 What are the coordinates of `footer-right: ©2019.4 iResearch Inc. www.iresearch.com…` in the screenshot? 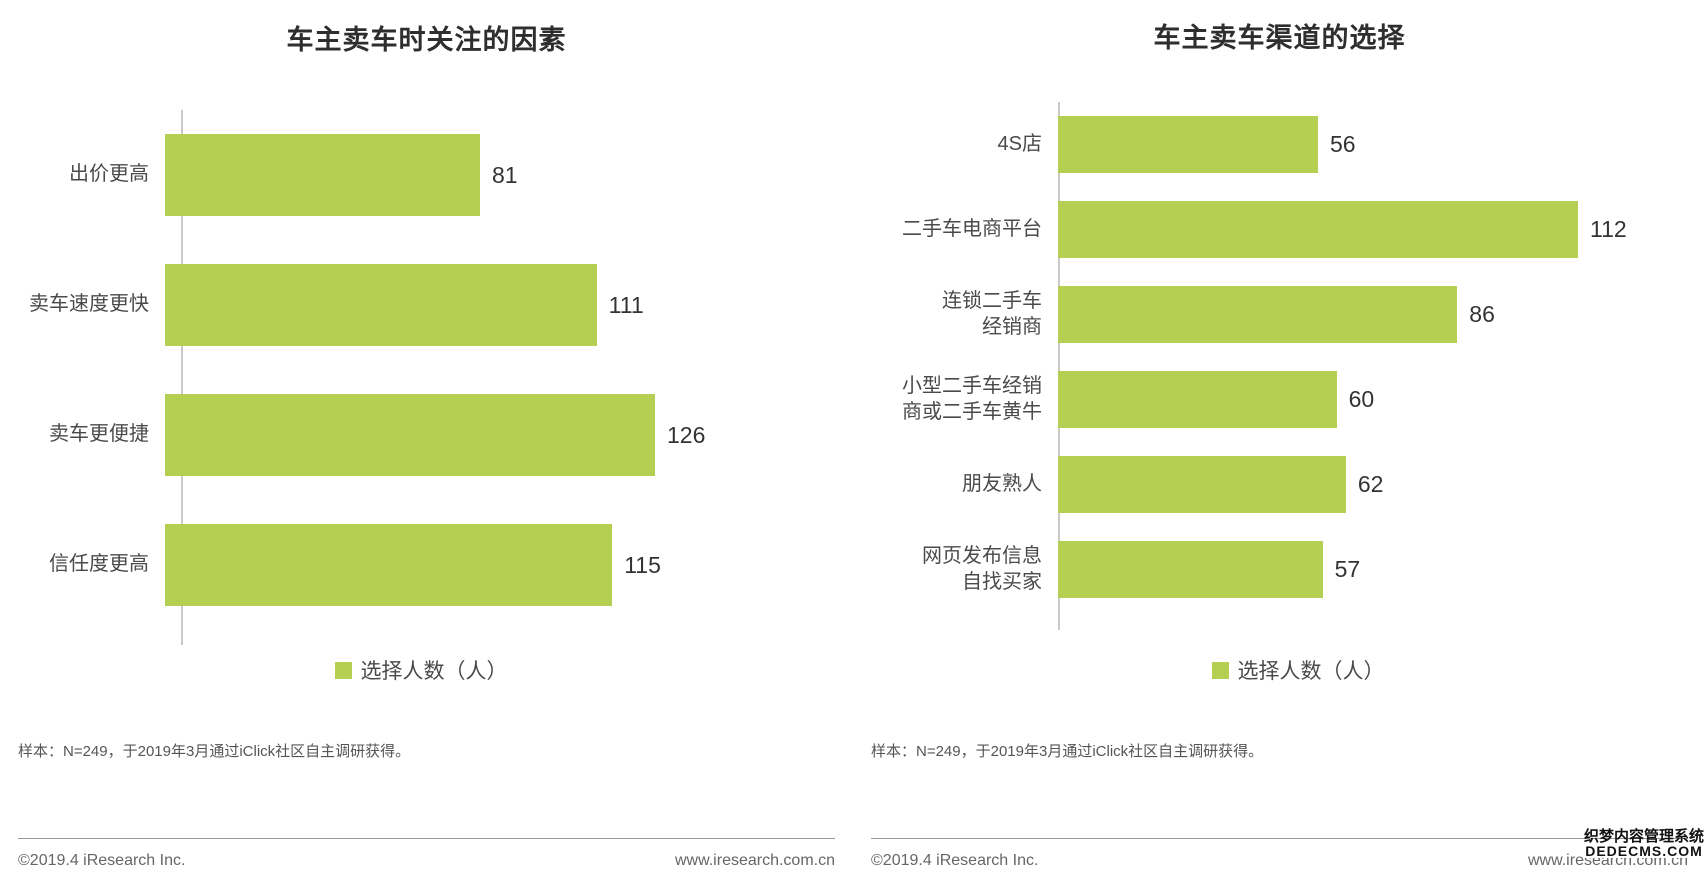 It's located at (1279, 861).